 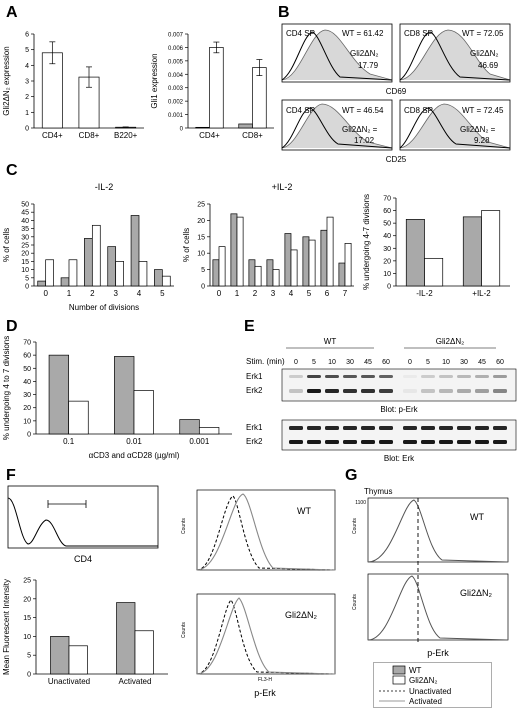 What do you see at coordinates (27, 113) in the screenshot?
I see `y-tick-label: 1` at bounding box center [27, 113].